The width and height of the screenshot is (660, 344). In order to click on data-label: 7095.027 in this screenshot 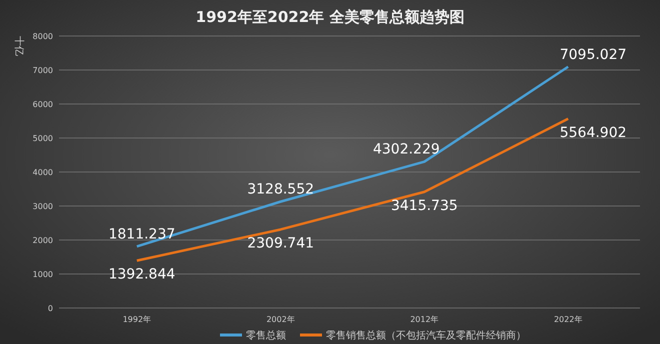, I will do `click(593, 54)`.